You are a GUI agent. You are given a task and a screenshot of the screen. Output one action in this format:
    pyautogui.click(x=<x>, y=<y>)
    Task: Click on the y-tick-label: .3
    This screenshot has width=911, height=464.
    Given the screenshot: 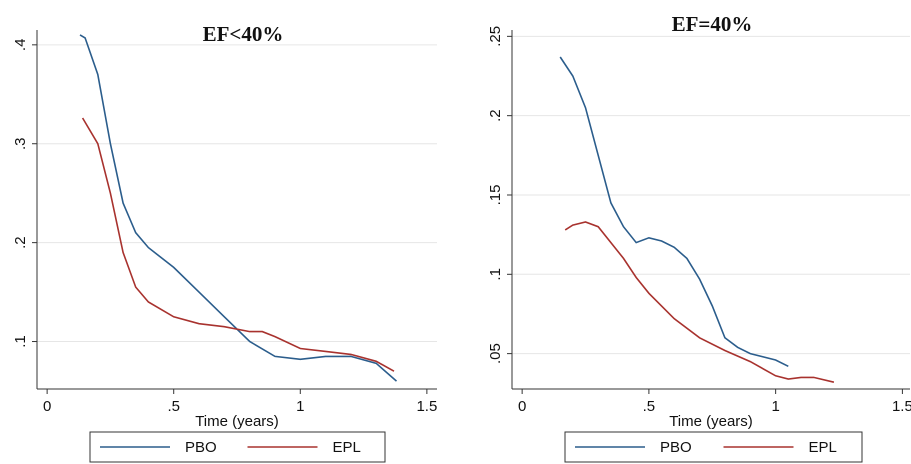 What is the action you would take?
    pyautogui.click(x=20, y=143)
    